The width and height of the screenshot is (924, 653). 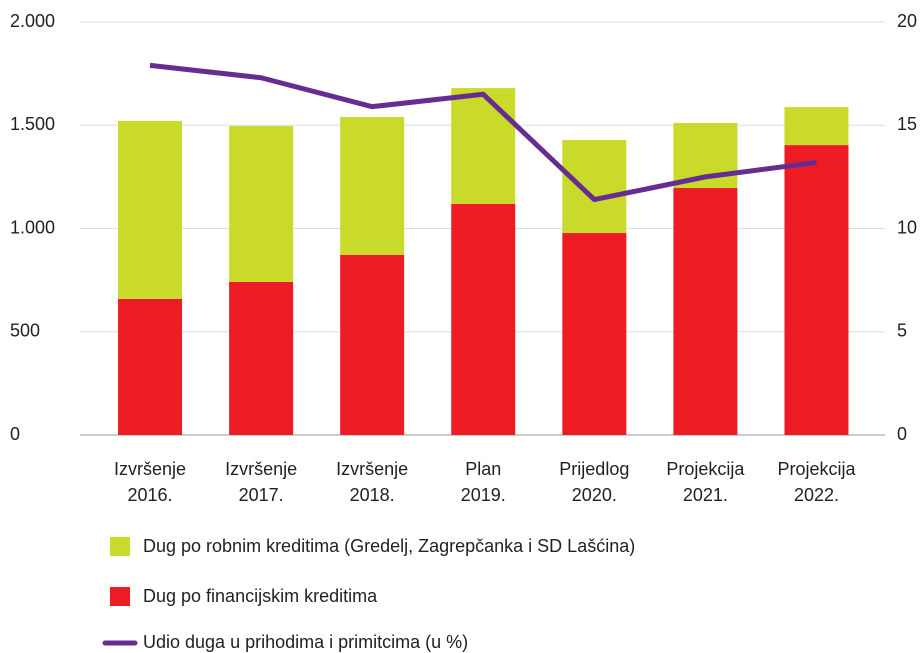 I want to click on x-tick-label: Plan, so click(x=483, y=469).